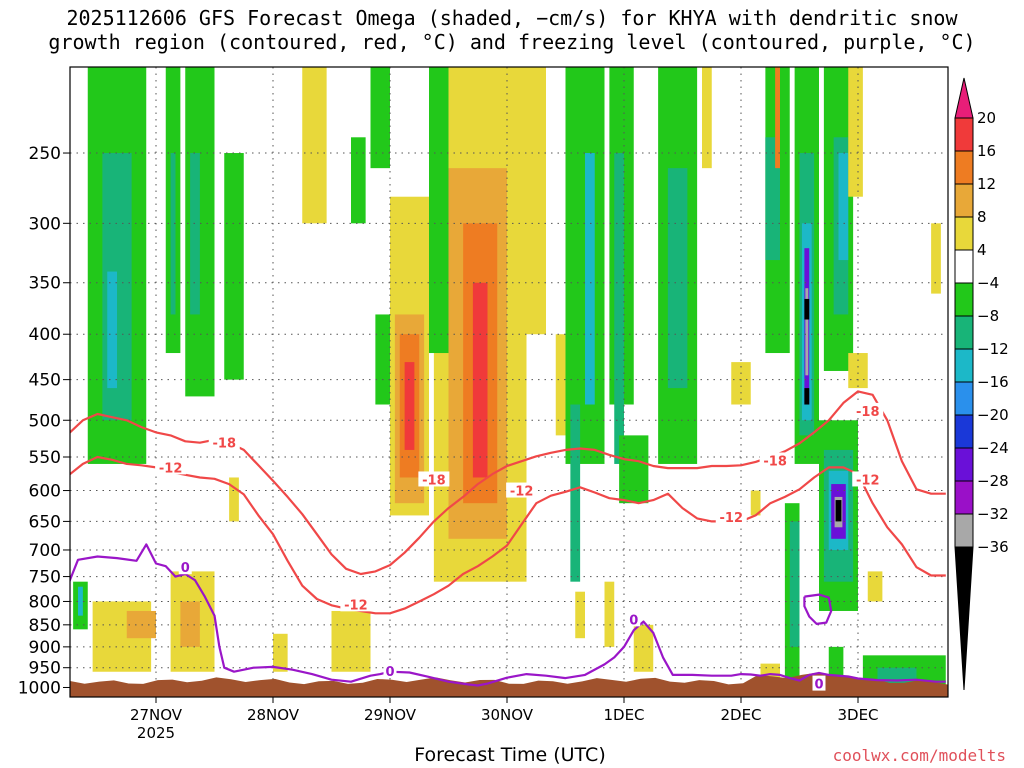  What do you see at coordinates (509, 684) in the screenshot?
I see `terrain` at bounding box center [509, 684].